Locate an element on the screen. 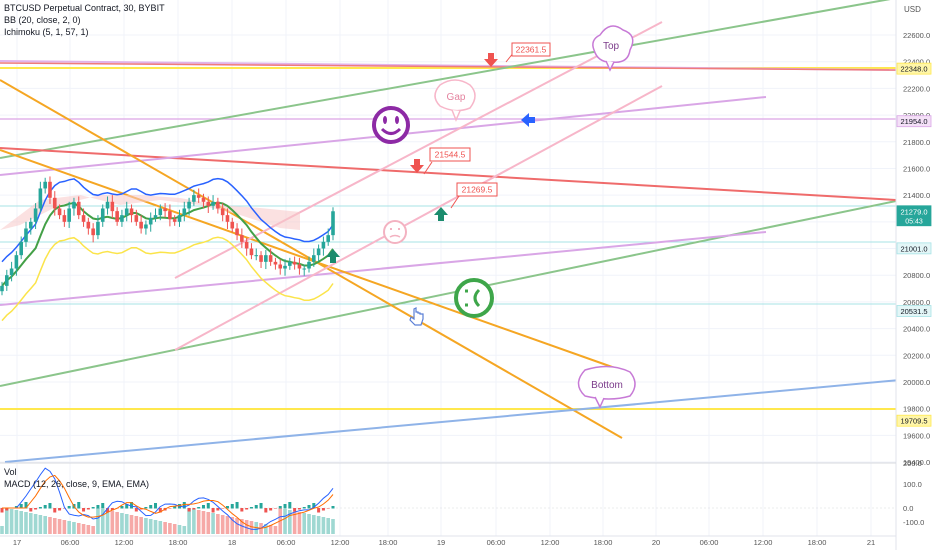 The height and width of the screenshot is (555, 932). chart-legend-macd: MACD (12, 26, close, 9, EMA, EMA) is located at coordinates (77, 484).